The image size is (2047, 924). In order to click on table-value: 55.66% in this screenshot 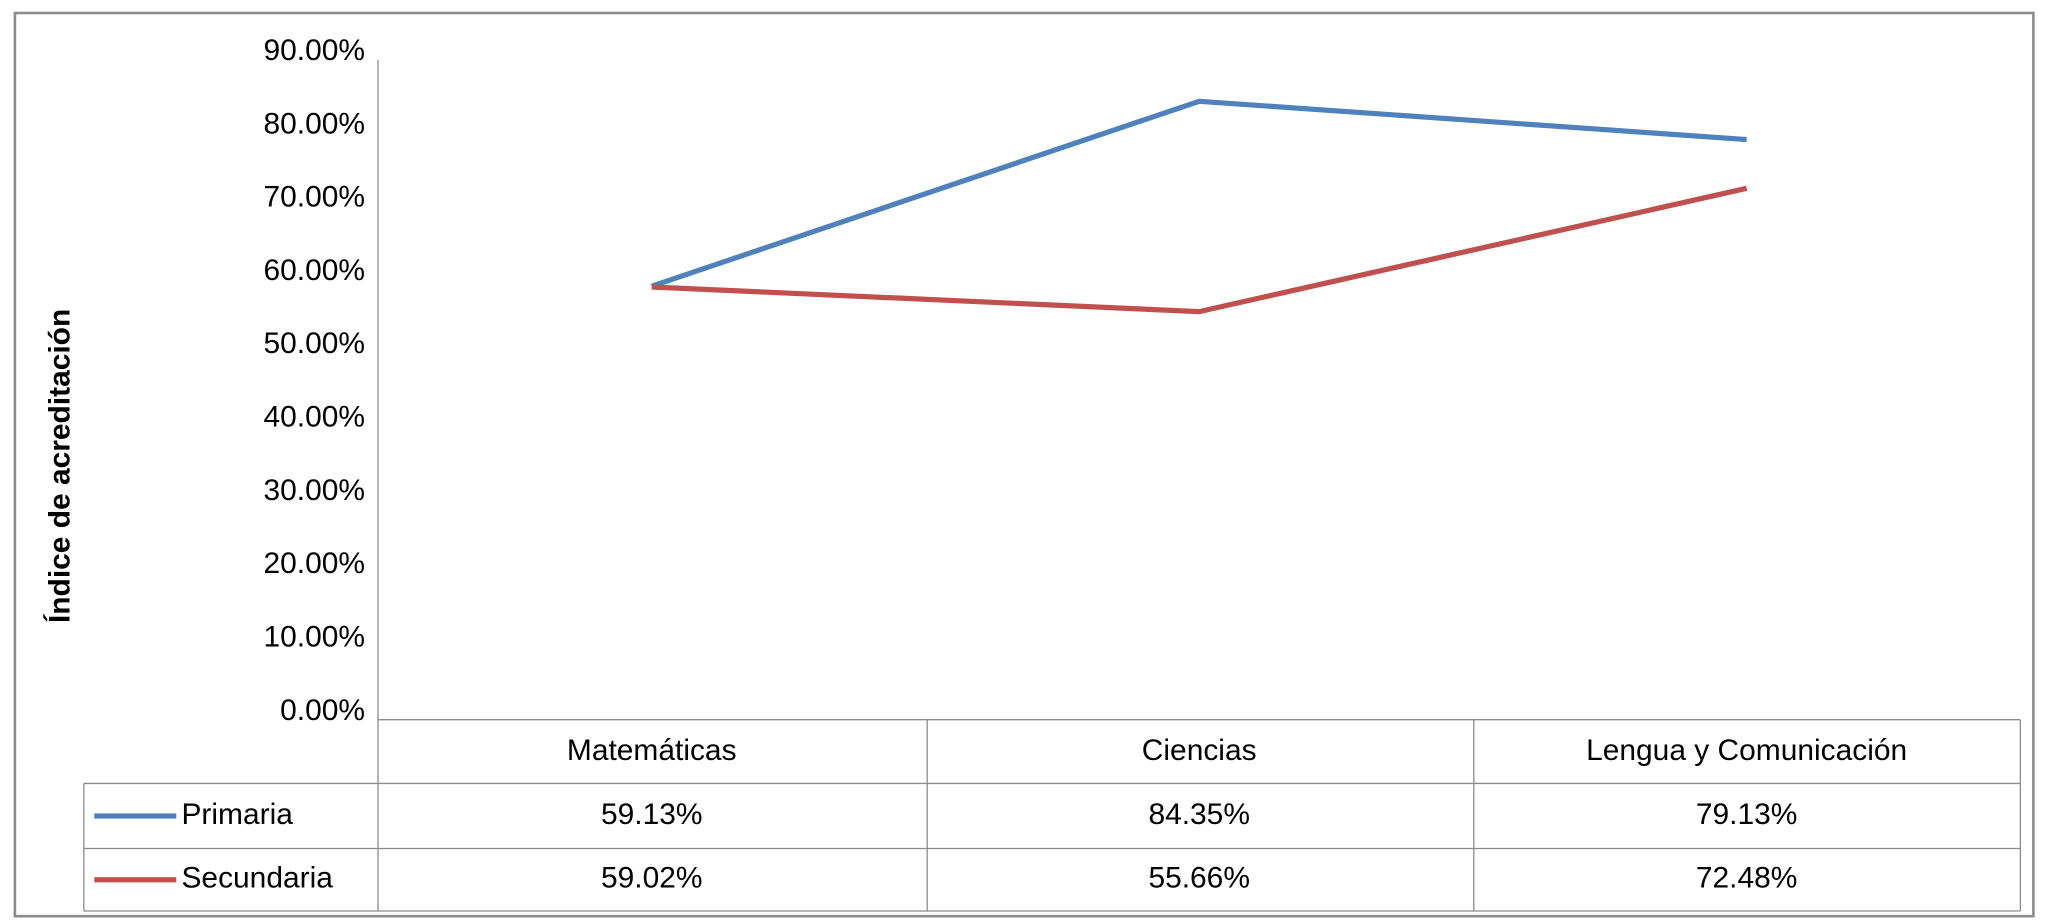, I will do `click(1198, 878)`.